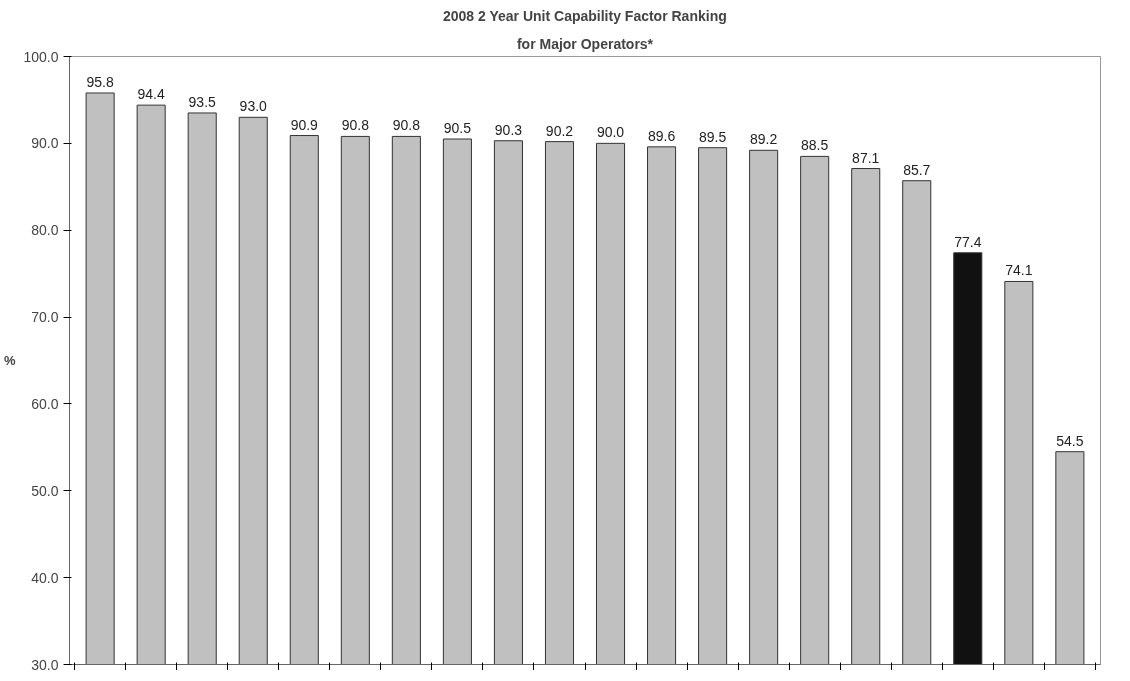 The width and height of the screenshot is (1130, 681). Describe the element at coordinates (304, 124) in the screenshot. I see `data-label: 90.9` at that location.